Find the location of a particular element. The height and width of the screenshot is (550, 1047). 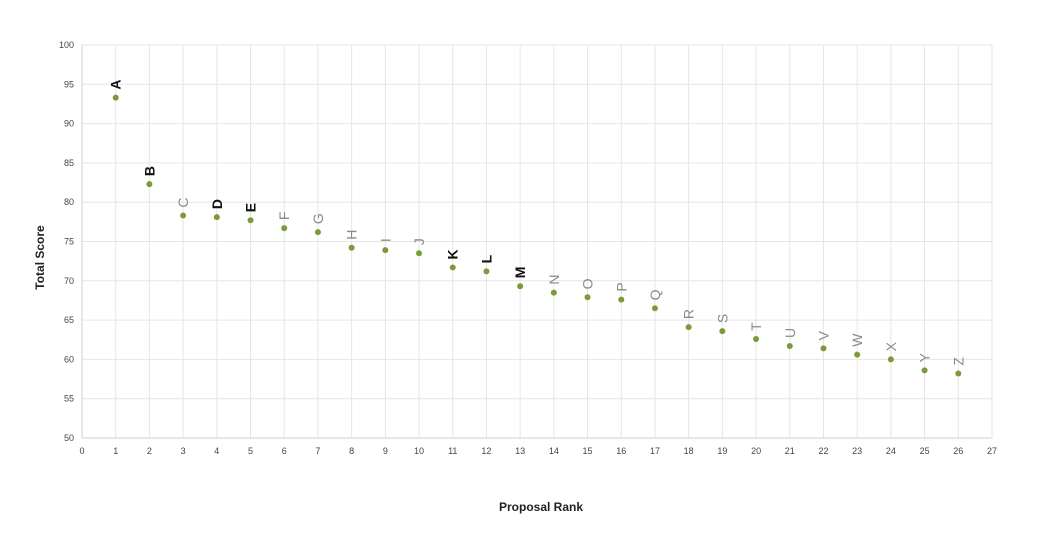

x-axis-title: Proposal Rank is located at coordinates (541, 507).